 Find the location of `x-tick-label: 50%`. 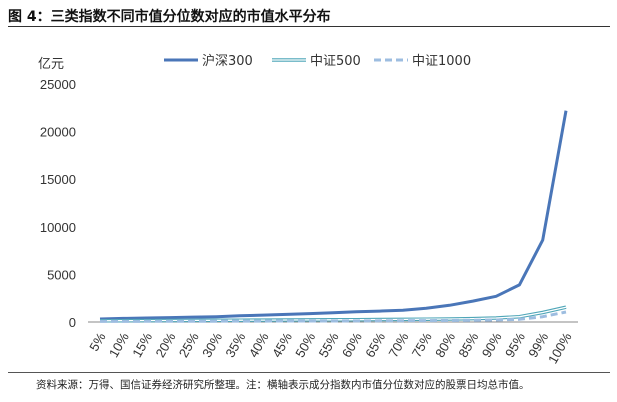

x-tick-label: 50% is located at coordinates (305, 345).